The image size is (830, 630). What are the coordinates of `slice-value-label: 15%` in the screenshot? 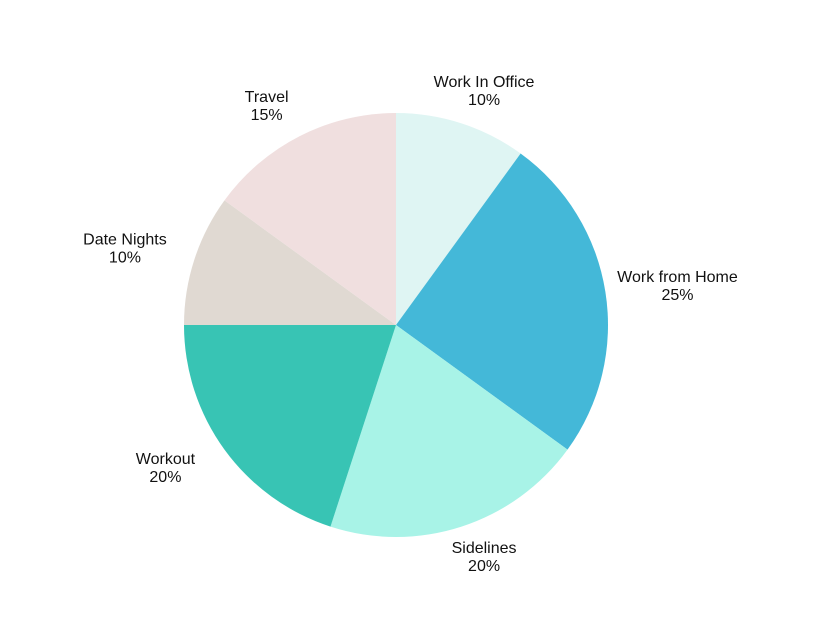 It's located at (267, 115).